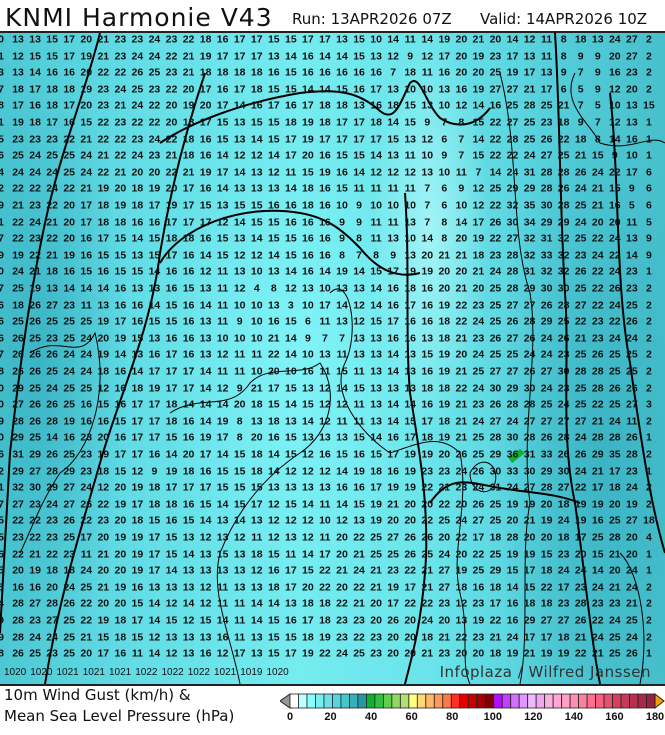  What do you see at coordinates (648, 271) in the screenshot?
I see `gust-value: 1` at bounding box center [648, 271].